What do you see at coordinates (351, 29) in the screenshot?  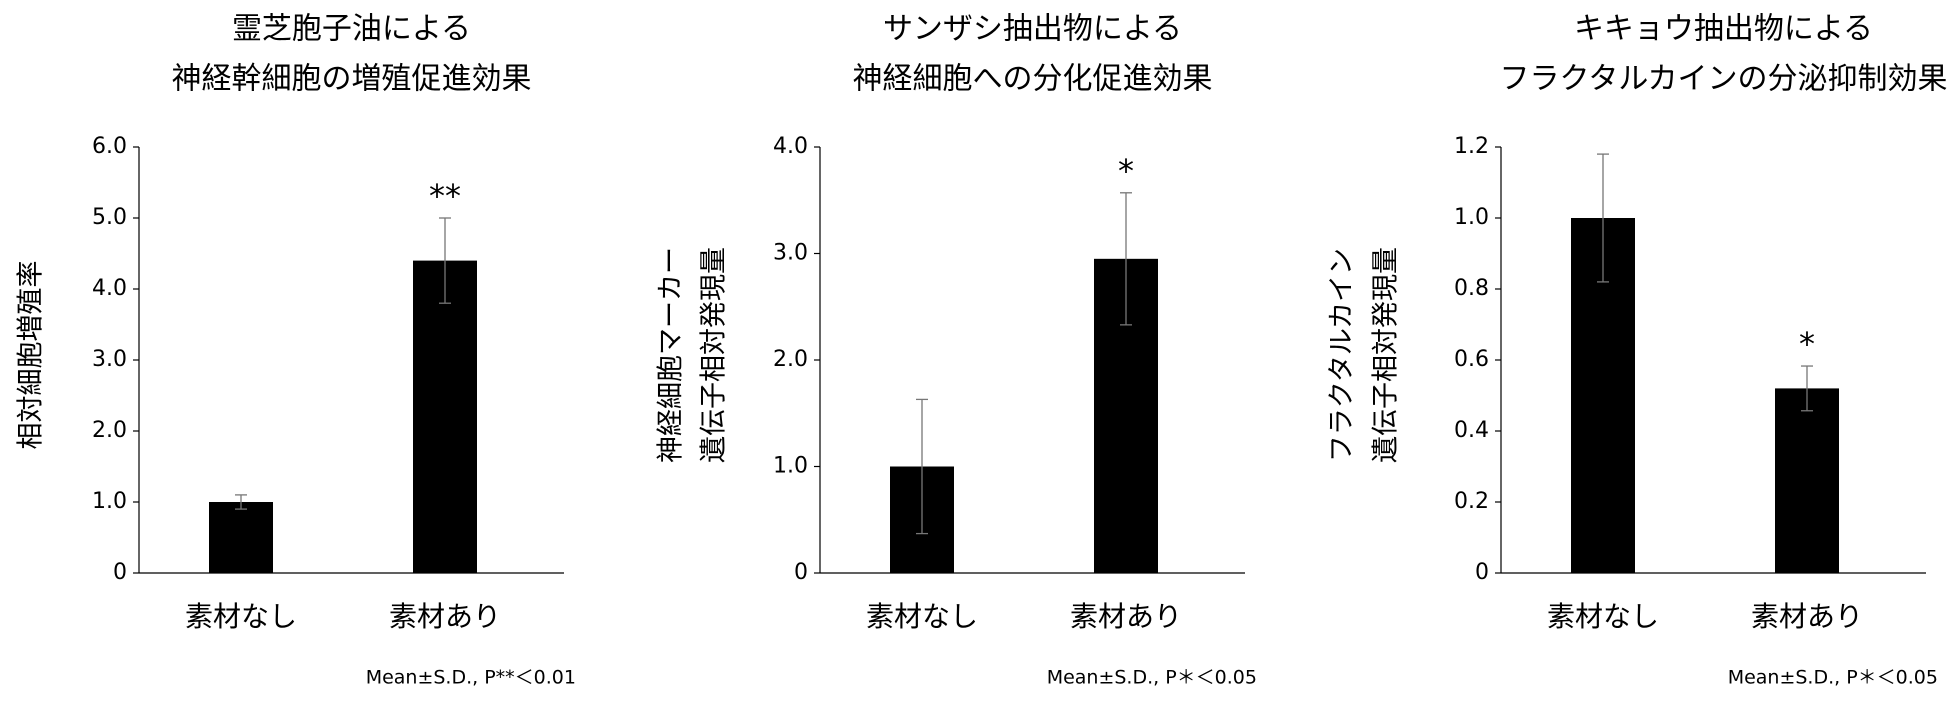 I see `chart-title: 霊芝胞子油による` at bounding box center [351, 29].